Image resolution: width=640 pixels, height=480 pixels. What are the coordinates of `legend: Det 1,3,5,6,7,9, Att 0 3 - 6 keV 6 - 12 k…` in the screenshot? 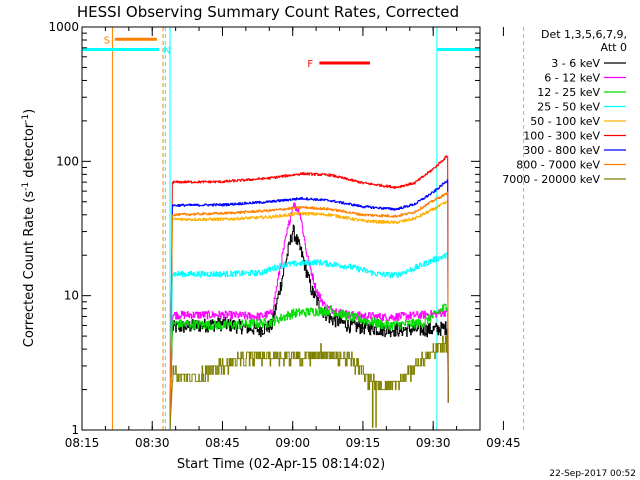 It's located at (564, 107).